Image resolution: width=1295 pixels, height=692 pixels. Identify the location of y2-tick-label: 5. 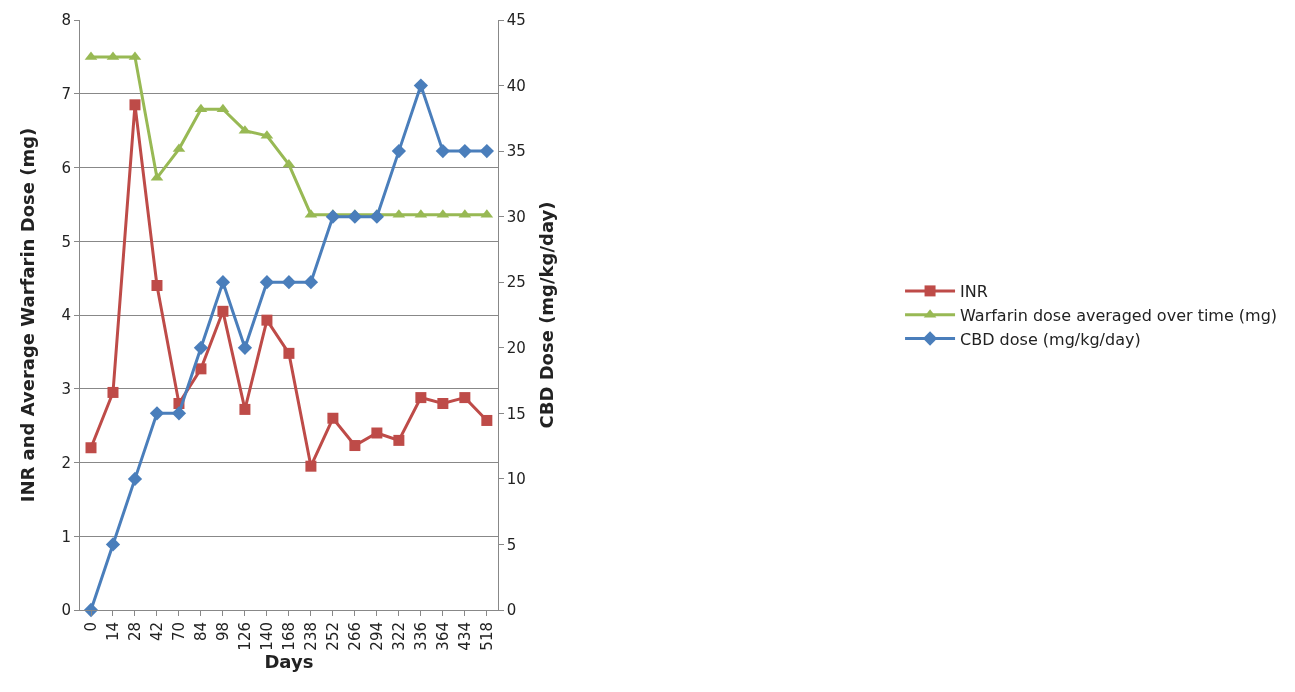
(511, 544).